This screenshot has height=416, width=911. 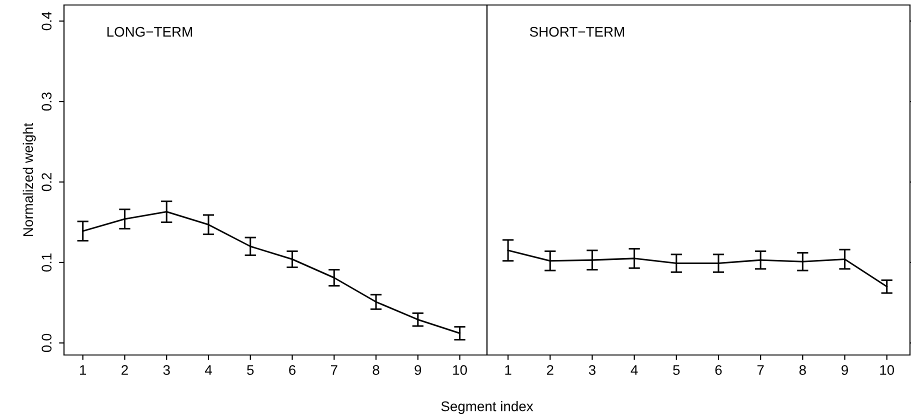 What do you see at coordinates (47, 343) in the screenshot?
I see `y-tick-label: 0.0` at bounding box center [47, 343].